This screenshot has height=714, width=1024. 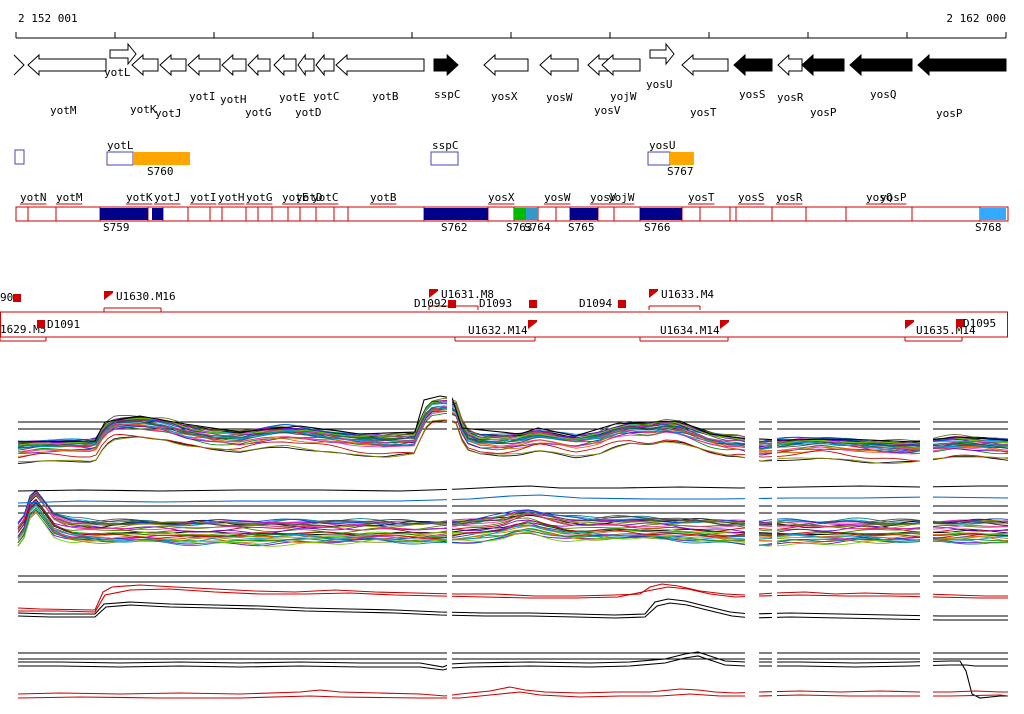 What do you see at coordinates (124, 214) in the screenshot?
I see `segment-colored-S759` at bounding box center [124, 214].